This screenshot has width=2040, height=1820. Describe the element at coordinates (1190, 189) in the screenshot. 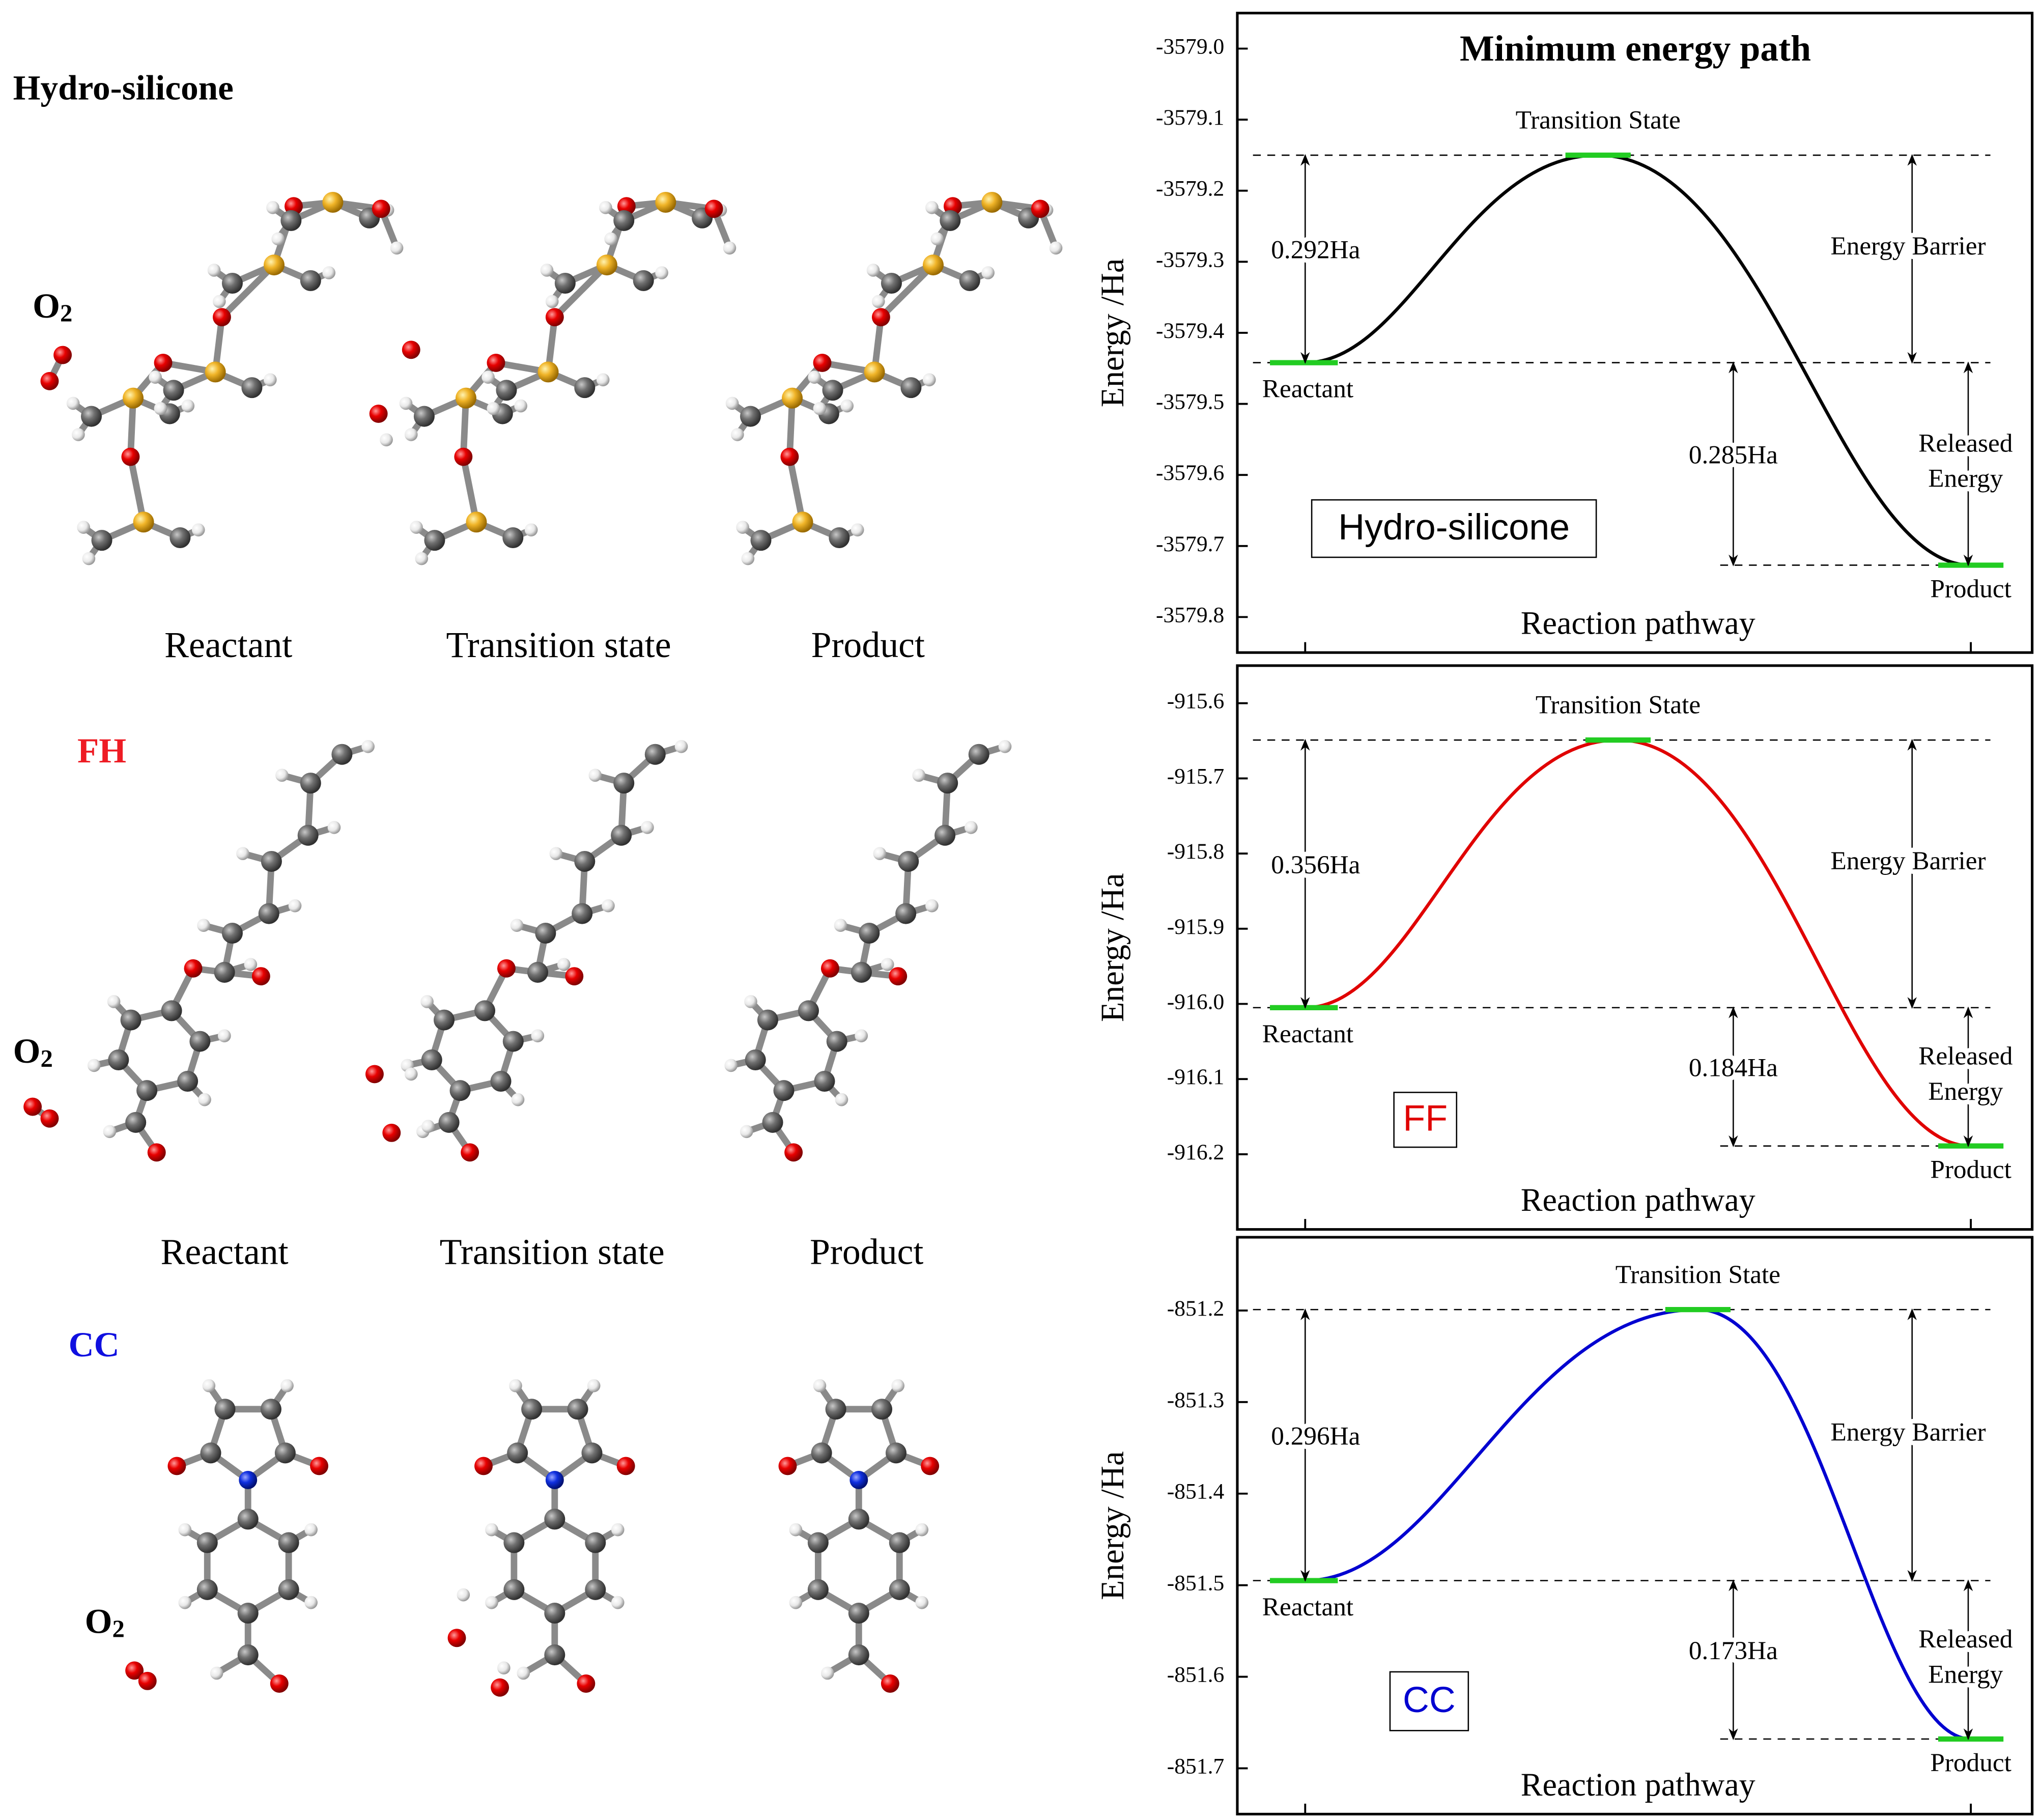

I see `y-tick-label: -3579.2` at that location.